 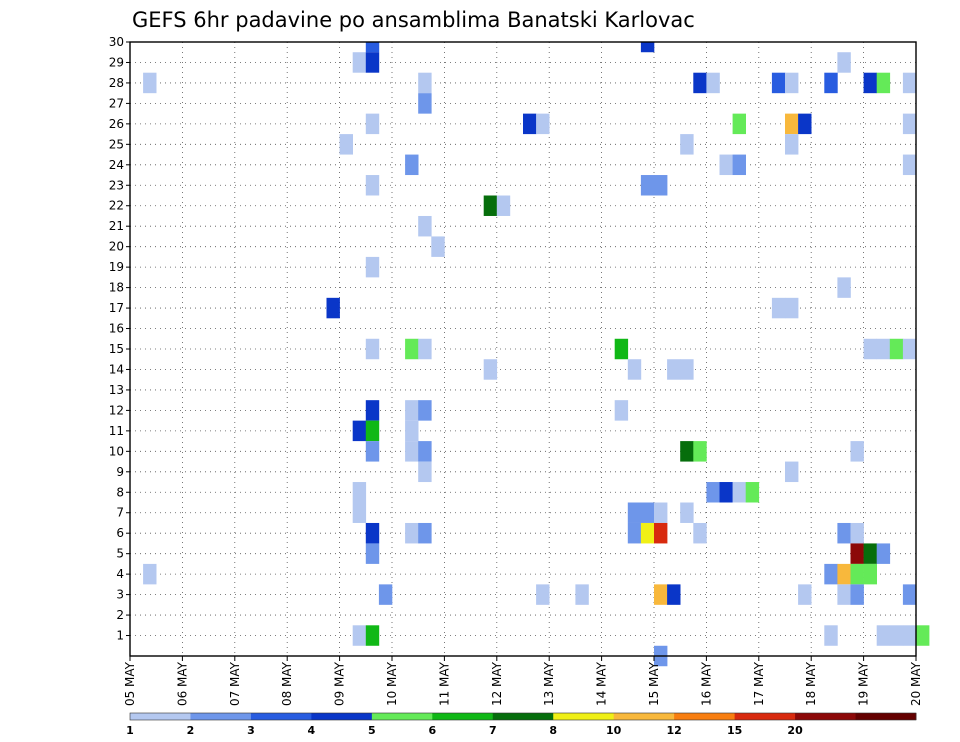 What do you see at coordinates (116, 144) in the screenshot?
I see `y-tick-label: 25` at bounding box center [116, 144].